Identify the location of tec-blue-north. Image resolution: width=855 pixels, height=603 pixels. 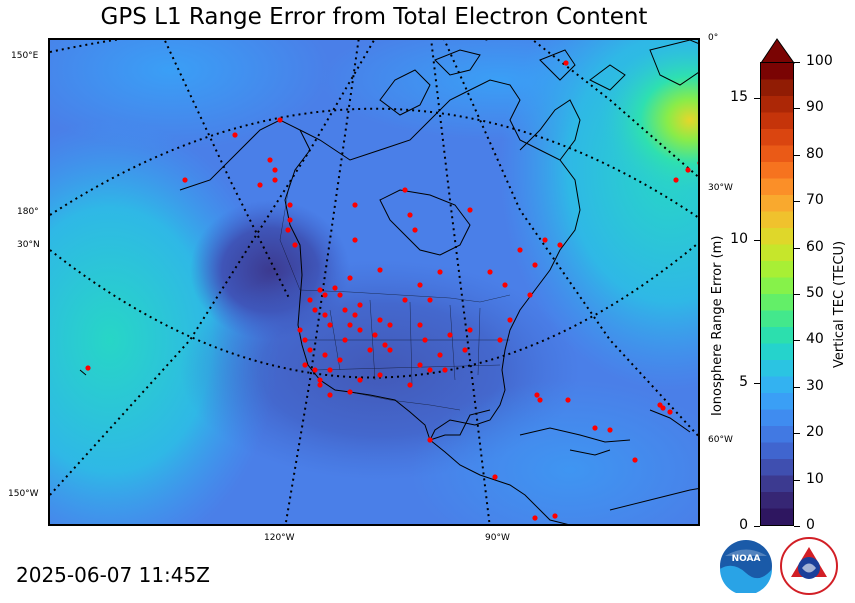
(190, 95).